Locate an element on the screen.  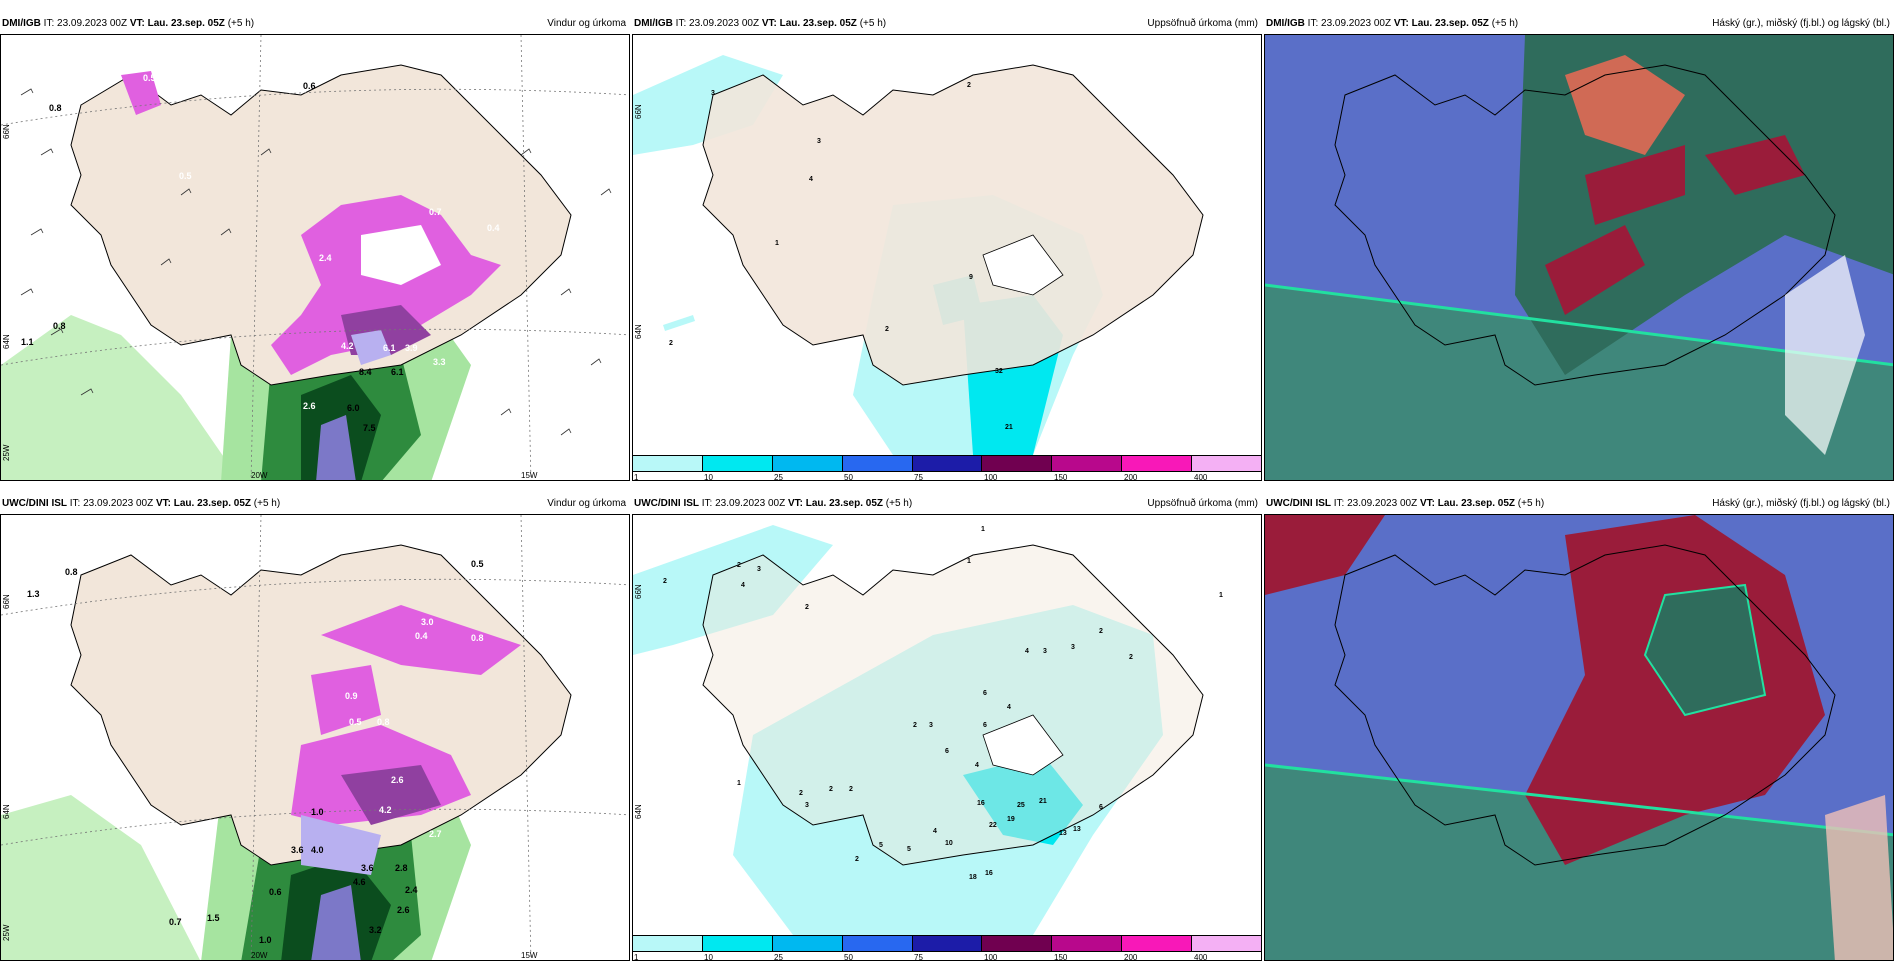
colorbar-tick-label: 50 is located at coordinates (848, 957).